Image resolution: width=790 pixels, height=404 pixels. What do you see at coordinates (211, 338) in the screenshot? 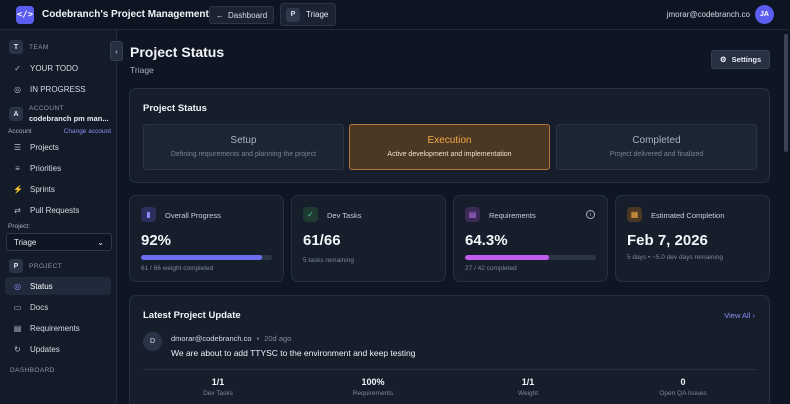
I see `update-author: dmorar@codebranch.co` at bounding box center [211, 338].